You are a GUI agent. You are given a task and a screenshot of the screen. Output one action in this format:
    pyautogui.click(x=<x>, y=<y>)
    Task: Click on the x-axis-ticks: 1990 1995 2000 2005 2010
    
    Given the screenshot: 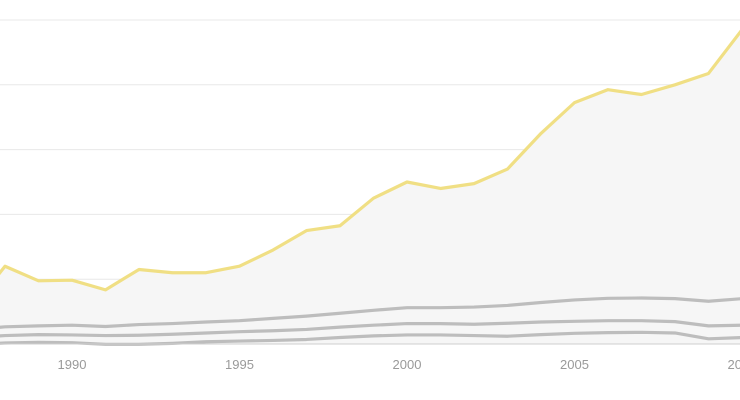 What is the action you would take?
    pyautogui.click(x=399, y=364)
    